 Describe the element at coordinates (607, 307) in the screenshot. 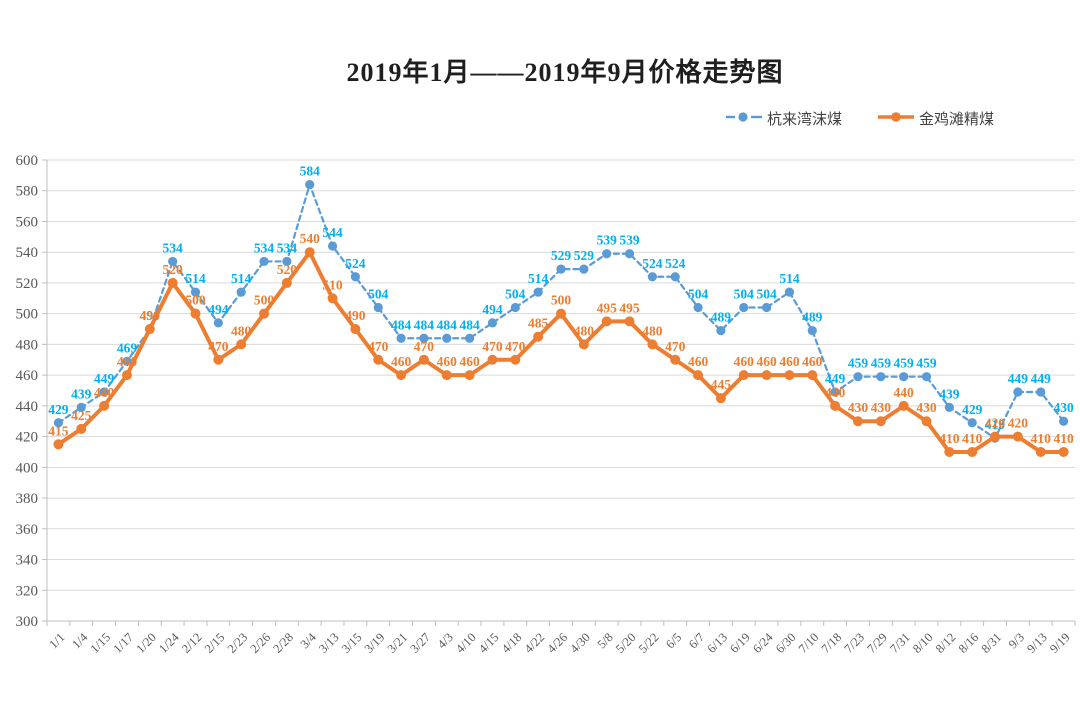

I see `data-label-1: 495` at that location.